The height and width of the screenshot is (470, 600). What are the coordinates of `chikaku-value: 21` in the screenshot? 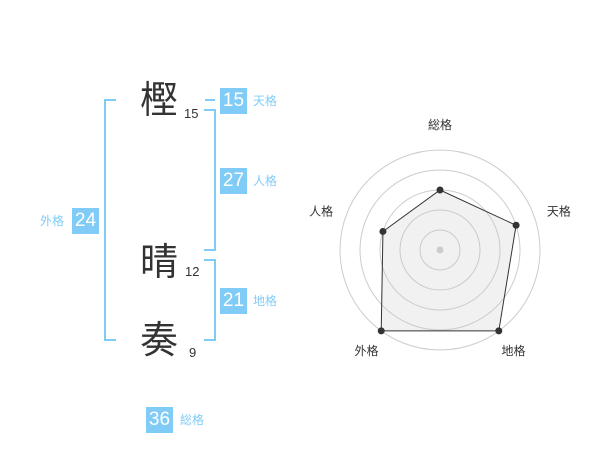 It's located at (233, 301).